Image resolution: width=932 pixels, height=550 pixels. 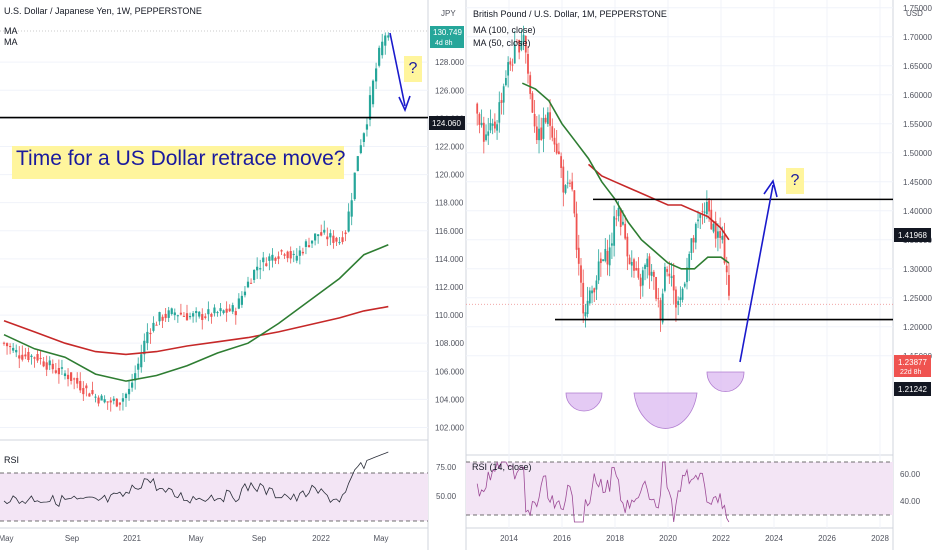 What do you see at coordinates (397, 69) in the screenshot?
I see `left-arrow-line` at bounding box center [397, 69].